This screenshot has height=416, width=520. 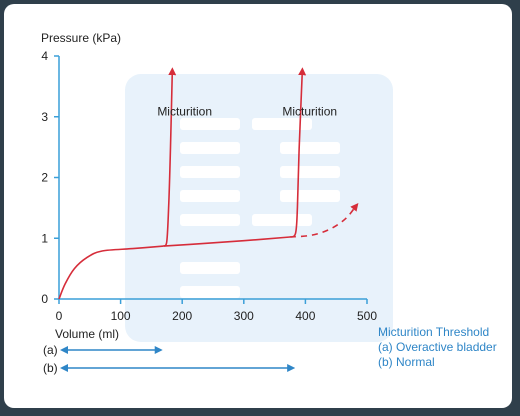 What do you see at coordinates (59, 316) in the screenshot?
I see `x-tick-label: 0` at bounding box center [59, 316].